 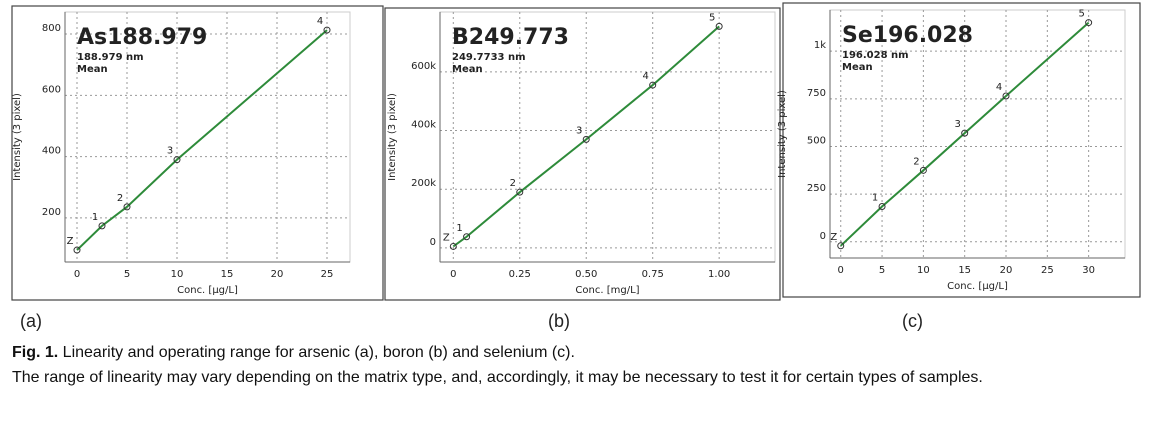 What do you see at coordinates (51, 28) in the screenshot?
I see `y-tick-label: 800` at bounding box center [51, 28].